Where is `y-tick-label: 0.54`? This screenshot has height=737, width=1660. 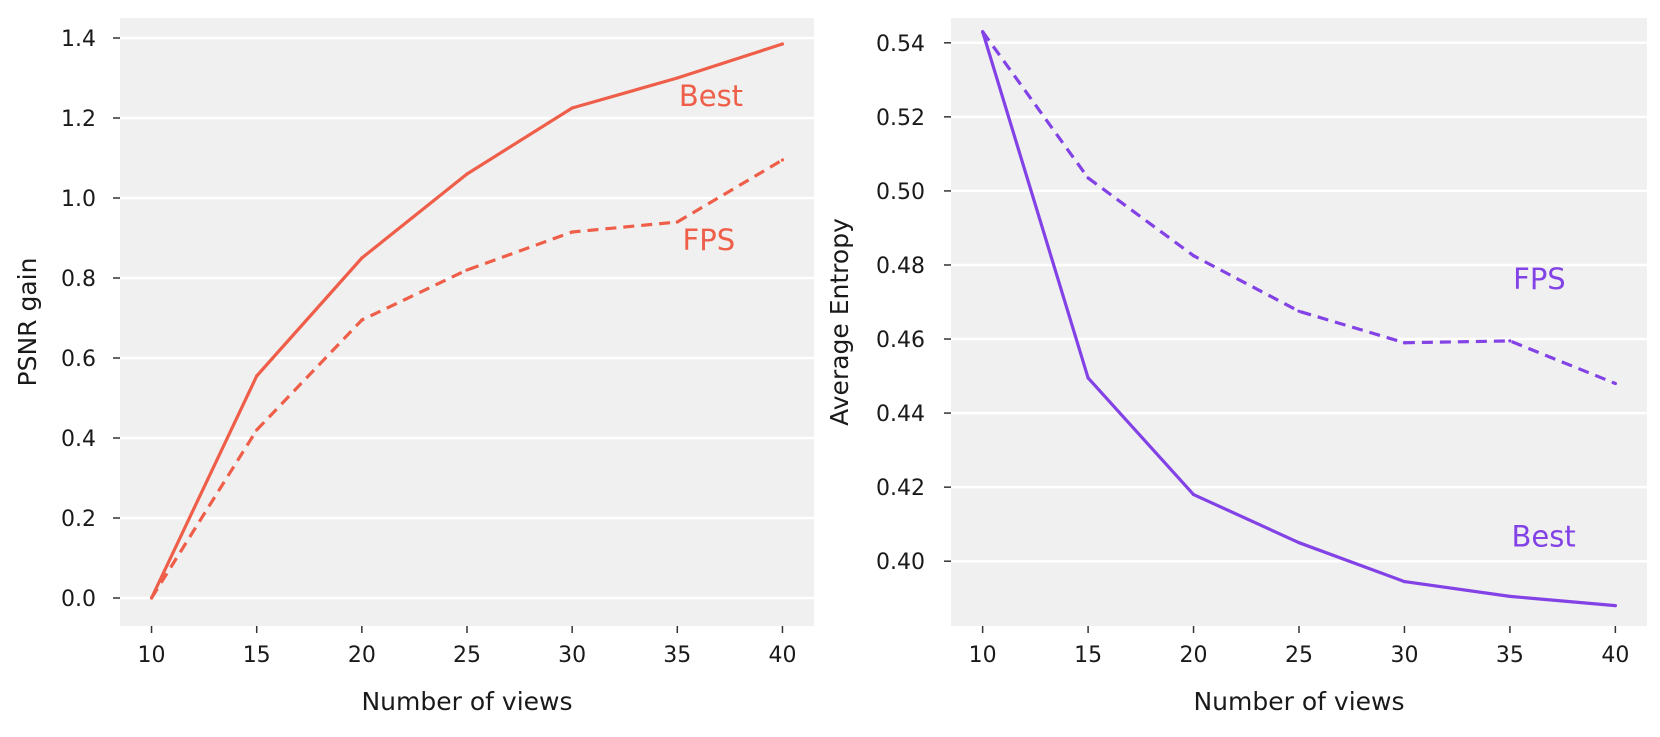 y-tick-label: 0.54 is located at coordinates (900, 44).